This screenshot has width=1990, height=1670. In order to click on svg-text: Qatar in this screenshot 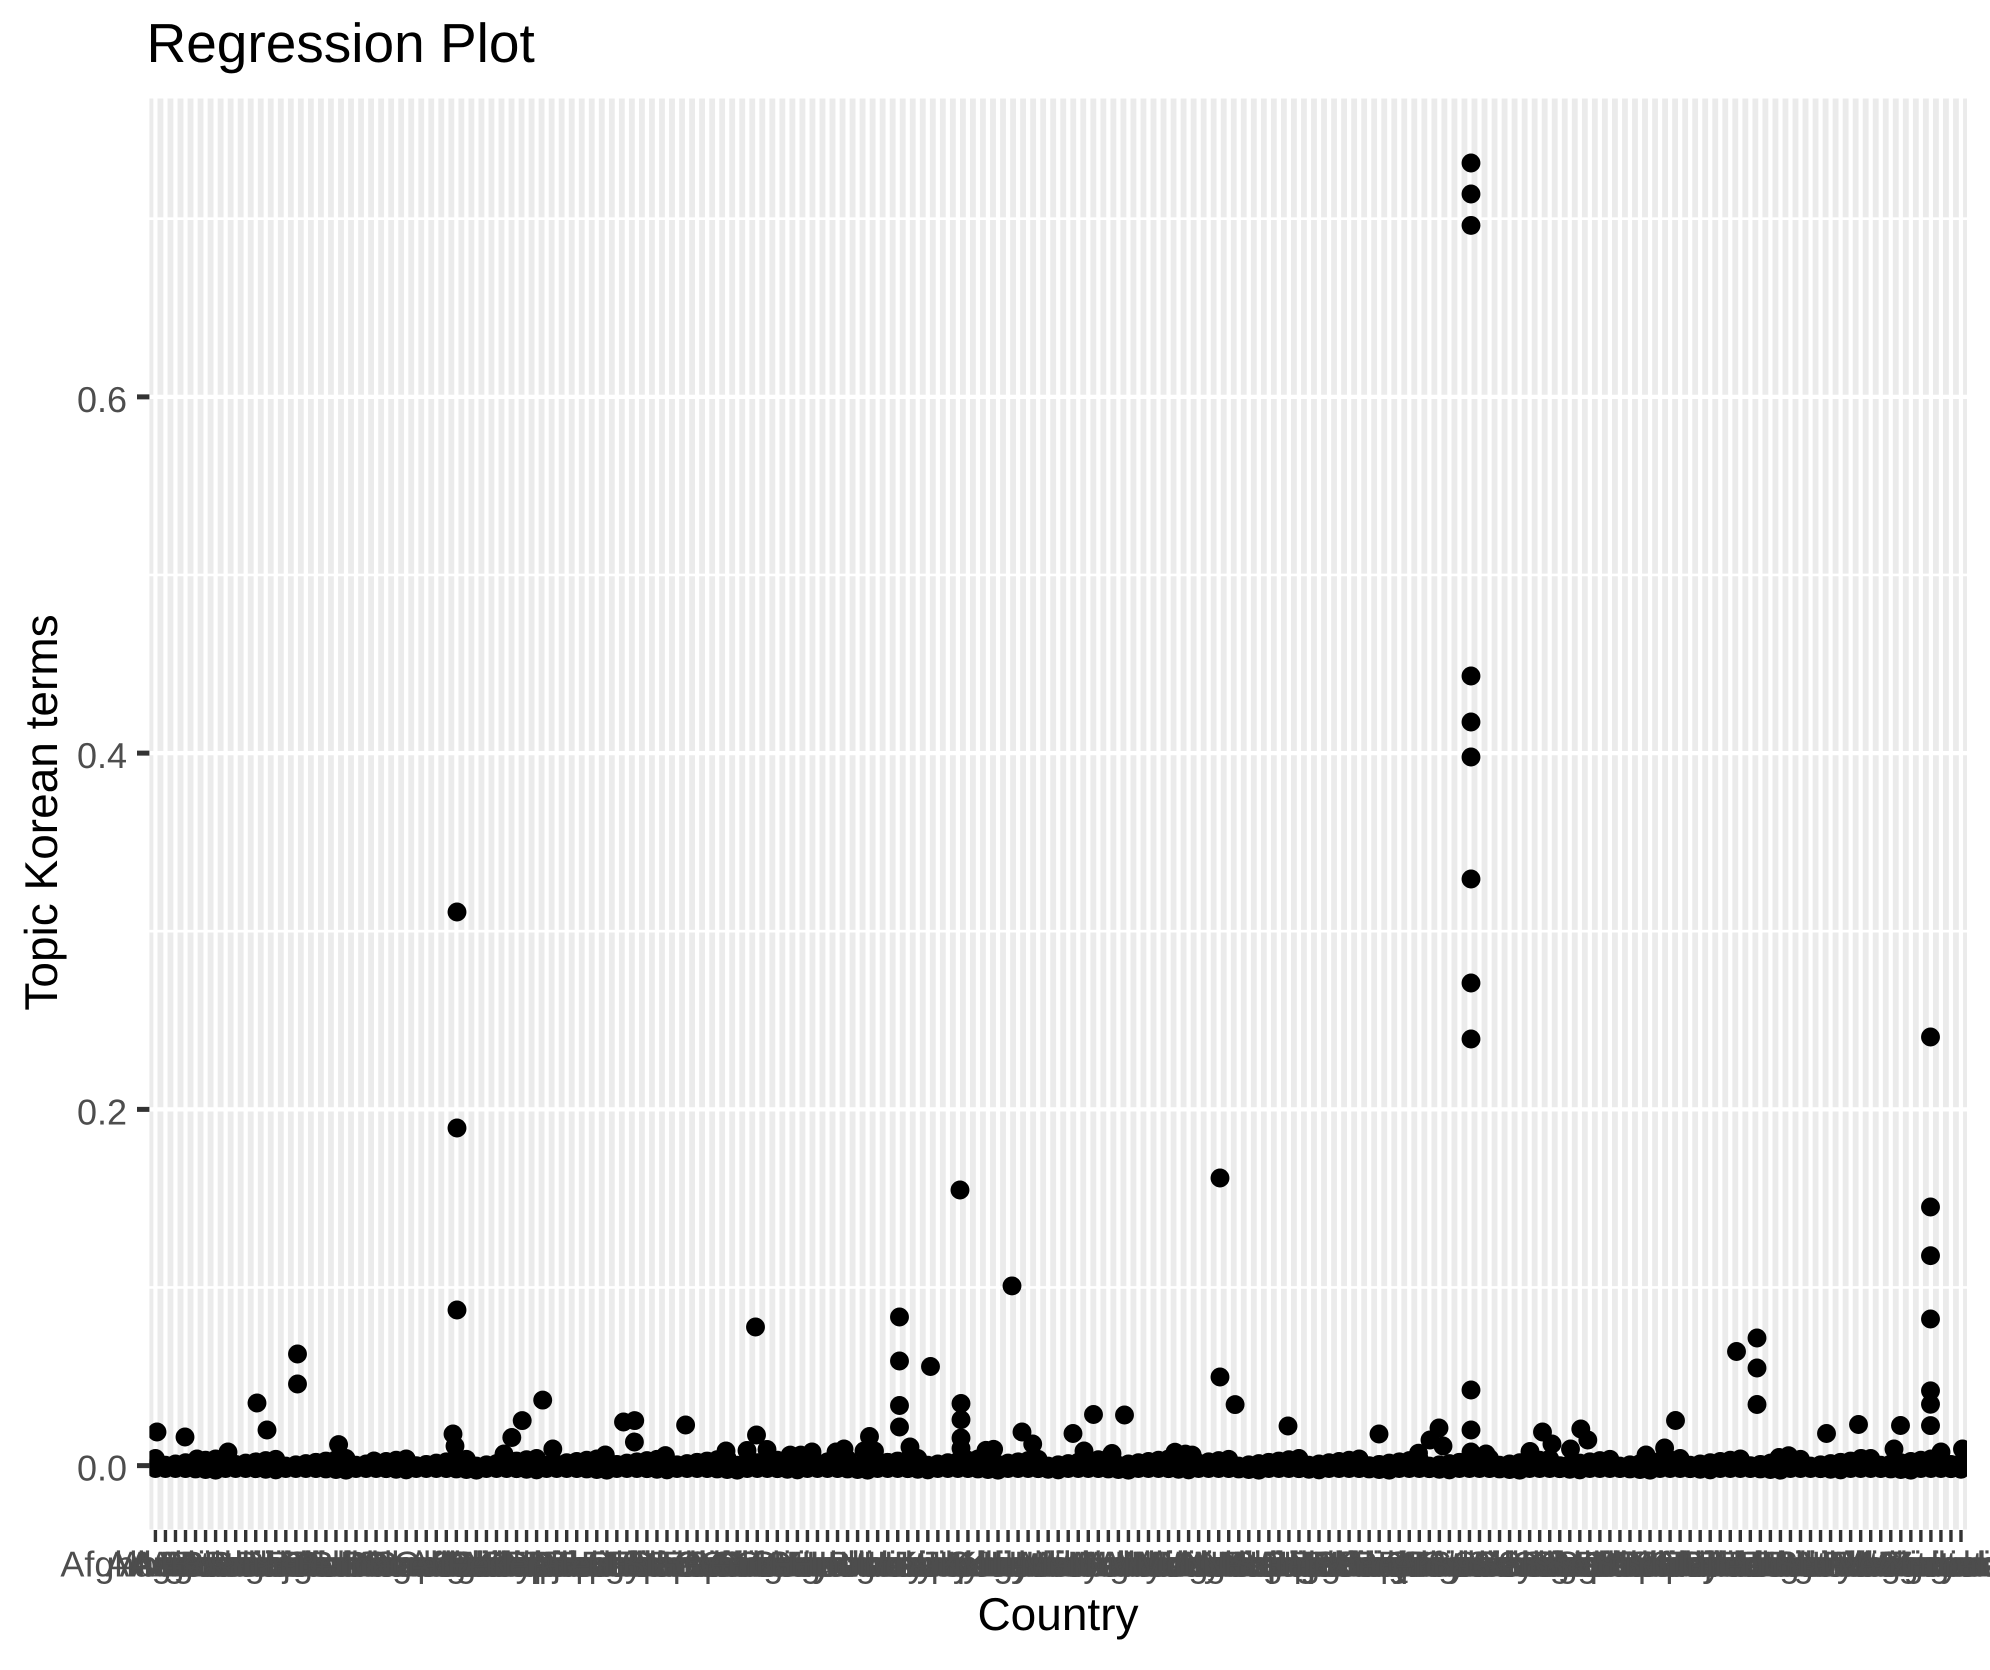, I will do `click(1429, 1564)`.